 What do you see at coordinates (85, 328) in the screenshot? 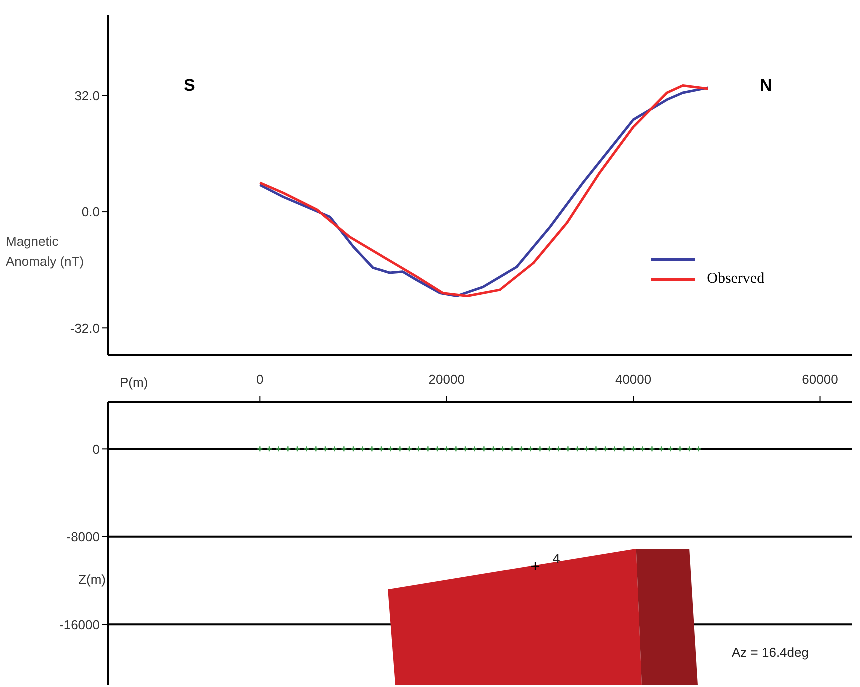
I see `y-tick-label: -32.0` at bounding box center [85, 328].